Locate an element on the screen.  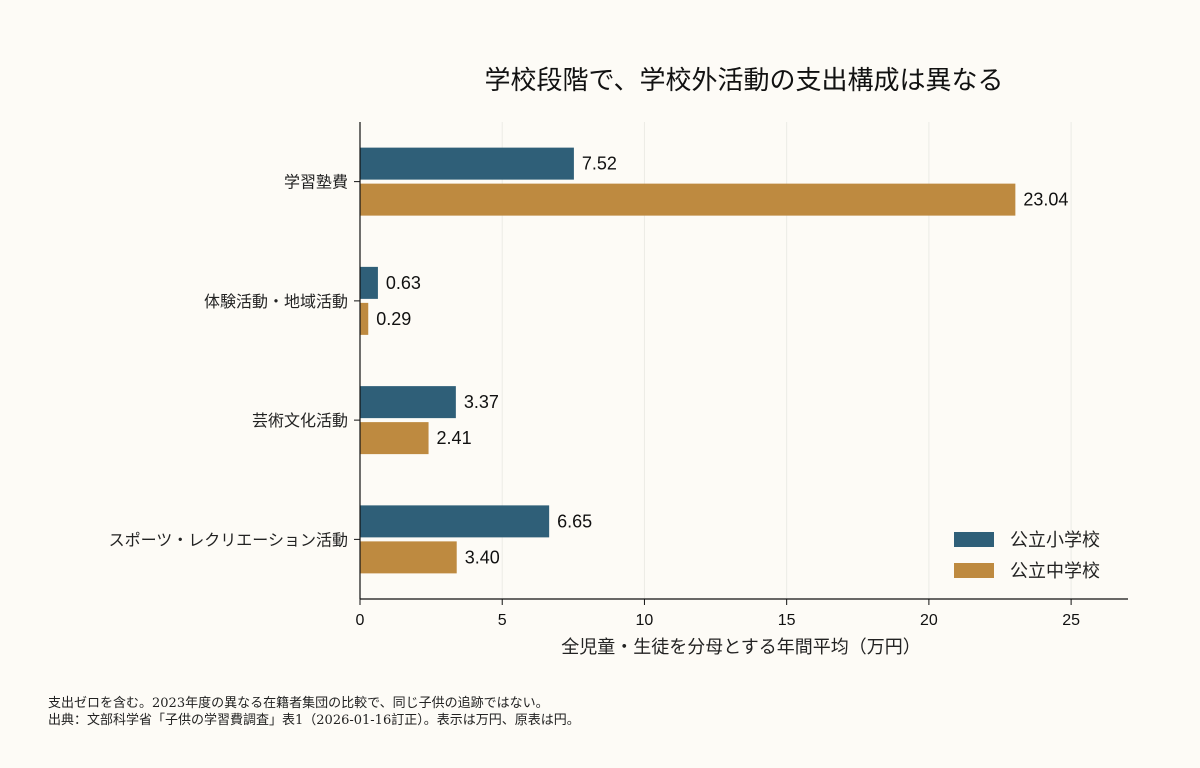
data-label: 0.63 is located at coordinates (403, 283).